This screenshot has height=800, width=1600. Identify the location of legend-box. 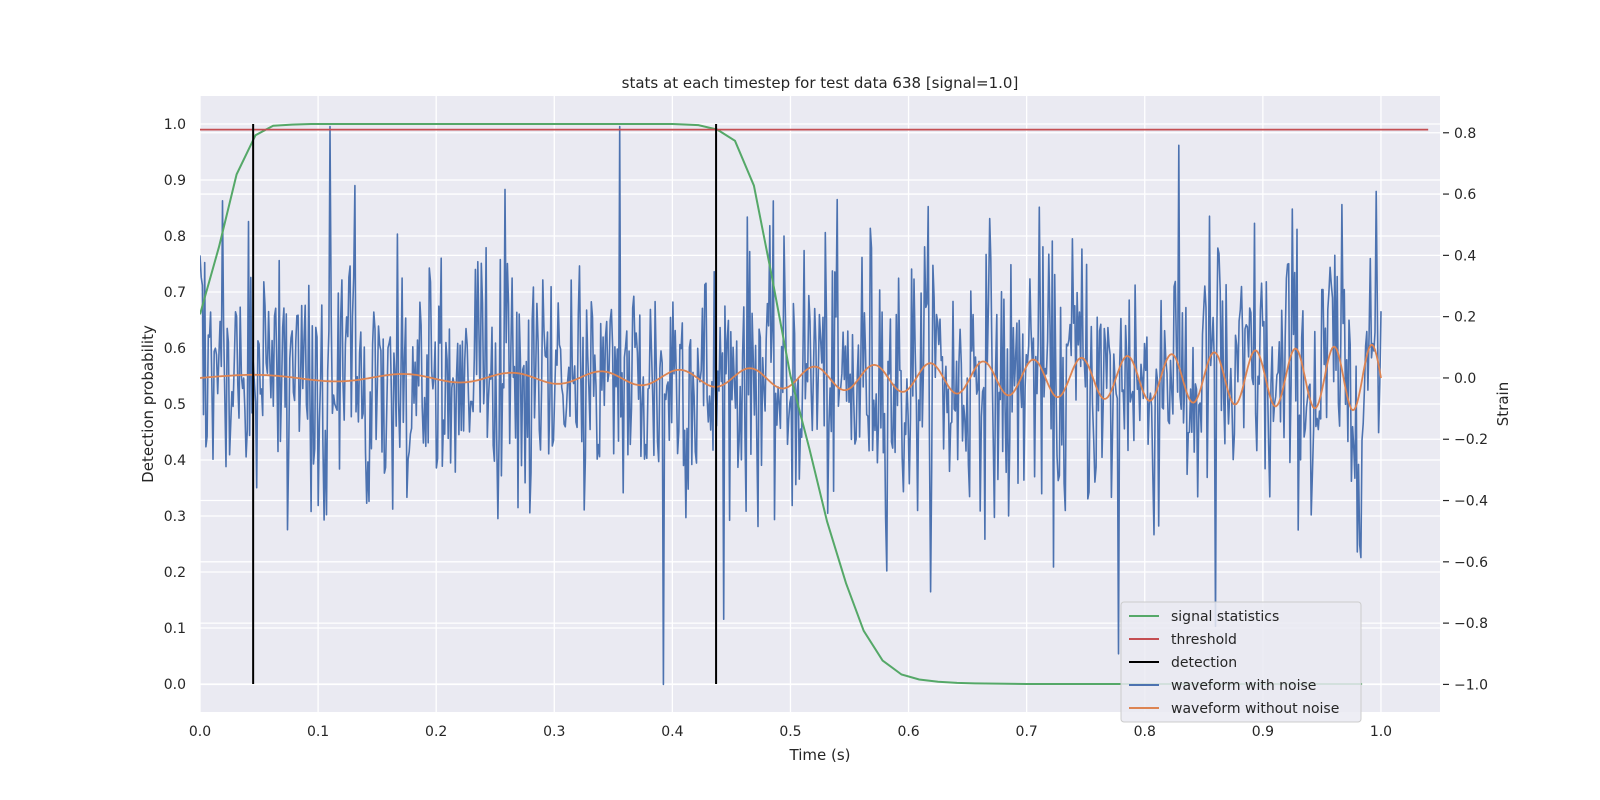
(1241, 662).